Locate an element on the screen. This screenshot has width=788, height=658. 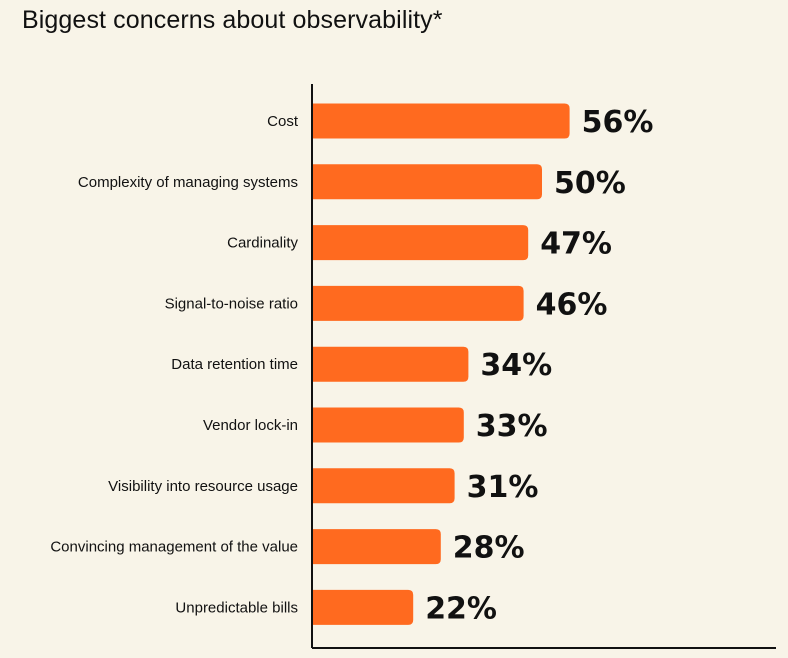
value-label: 50% is located at coordinates (590, 183).